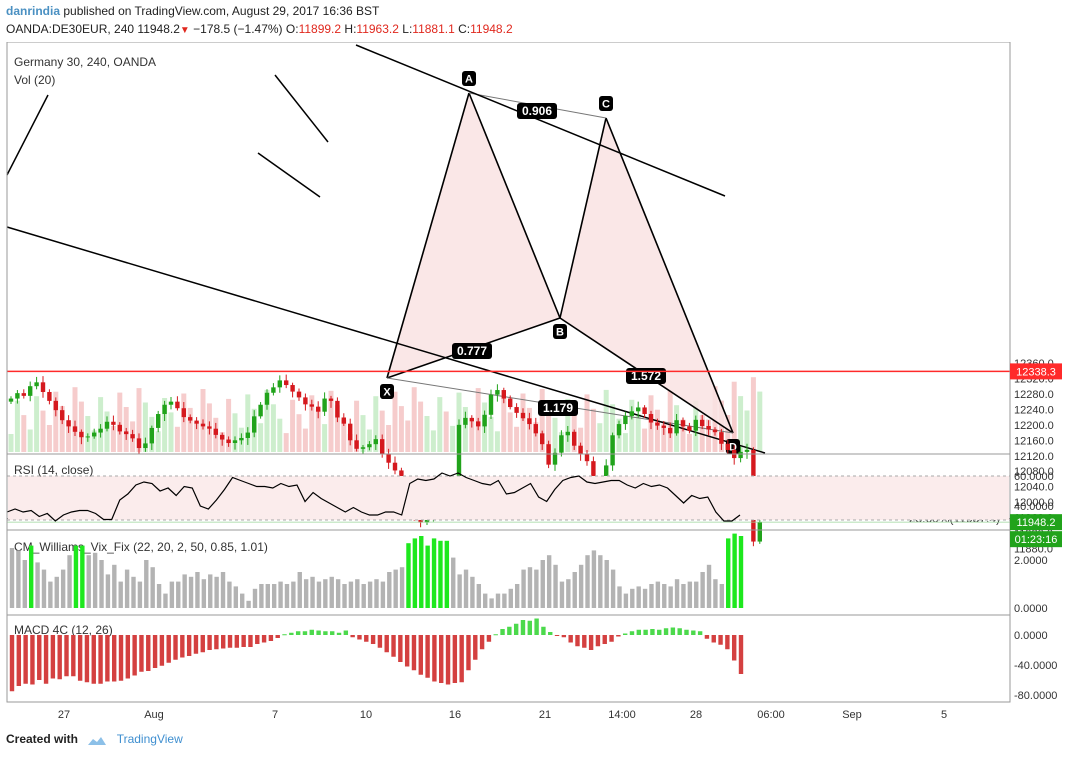 This screenshot has width=1077, height=758. I want to click on point-label: C, so click(606, 105).